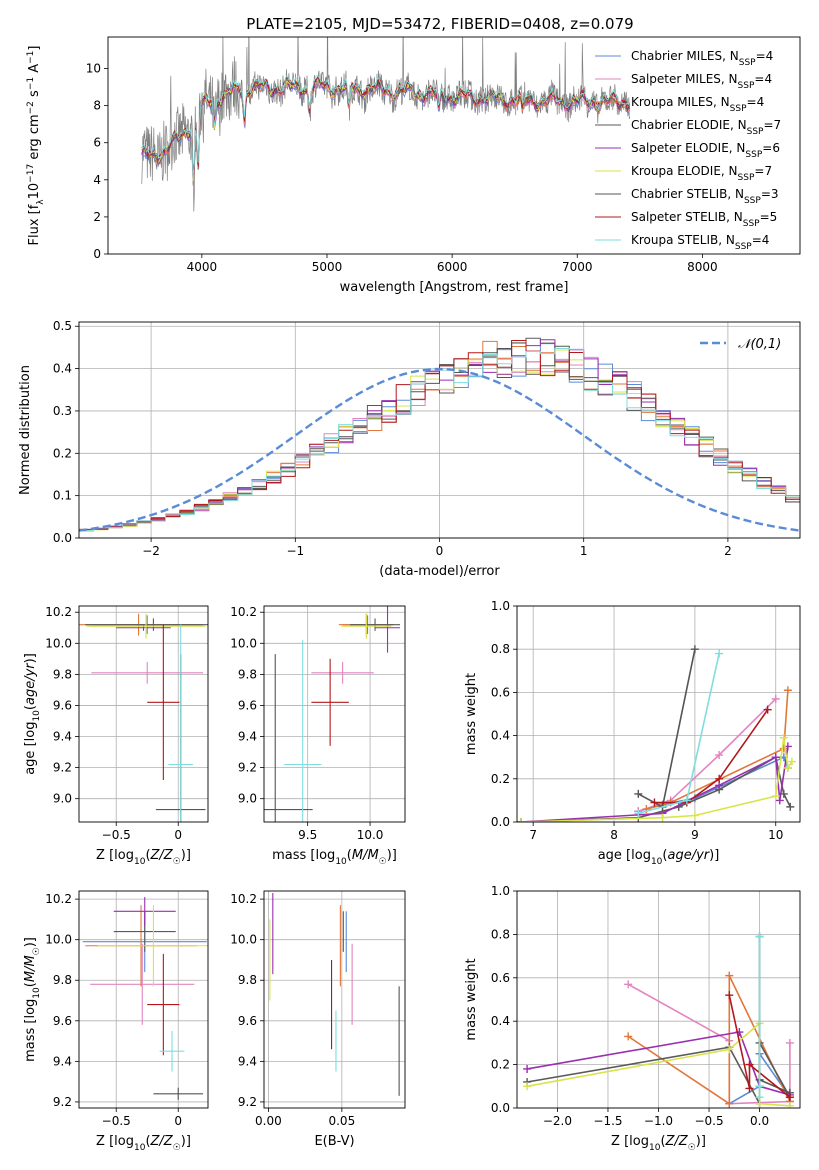 The width and height of the screenshot is (819, 1170). What do you see at coordinates (711, 756) in the screenshot?
I see `weight-line-salpeter-stelib` at bounding box center [711, 756].